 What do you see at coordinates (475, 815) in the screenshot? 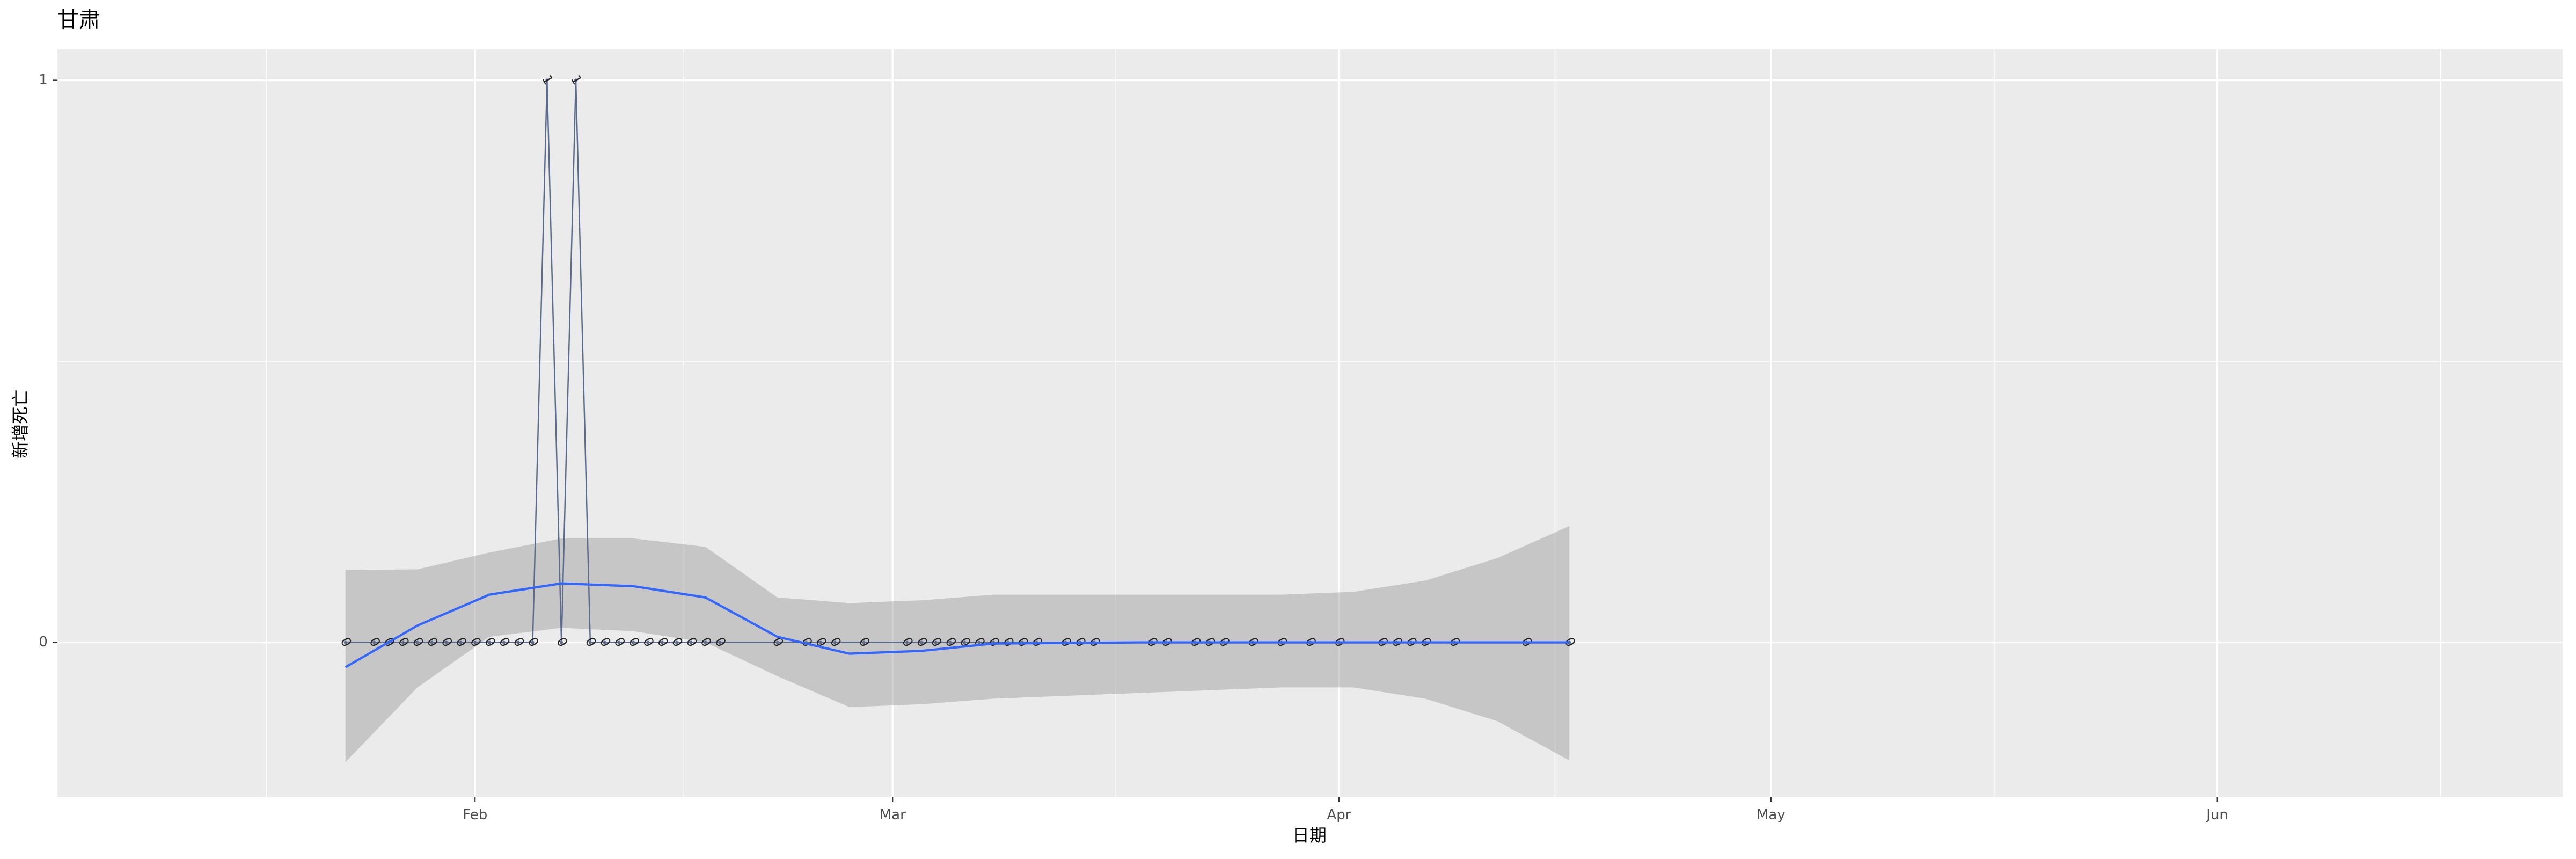
I see `x-tick-label: Feb` at bounding box center [475, 815].